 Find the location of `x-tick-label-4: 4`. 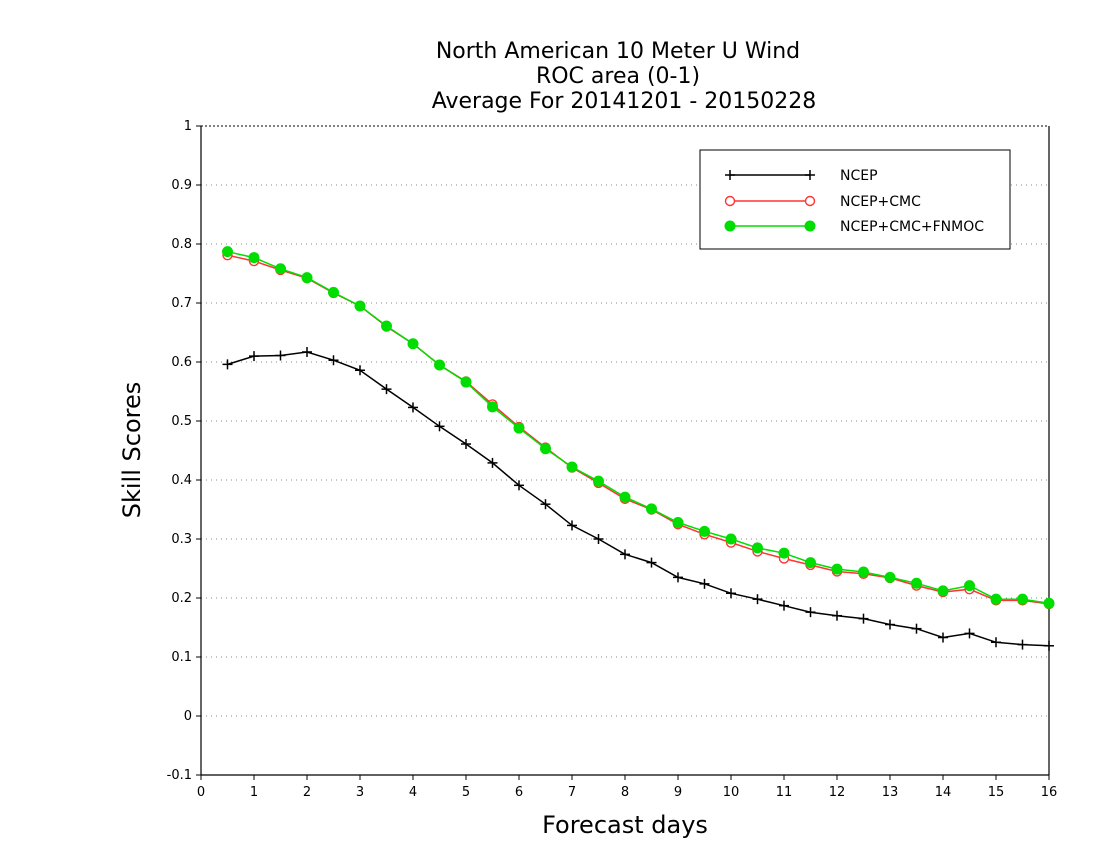

x-tick-label-4: 4 is located at coordinates (413, 792).